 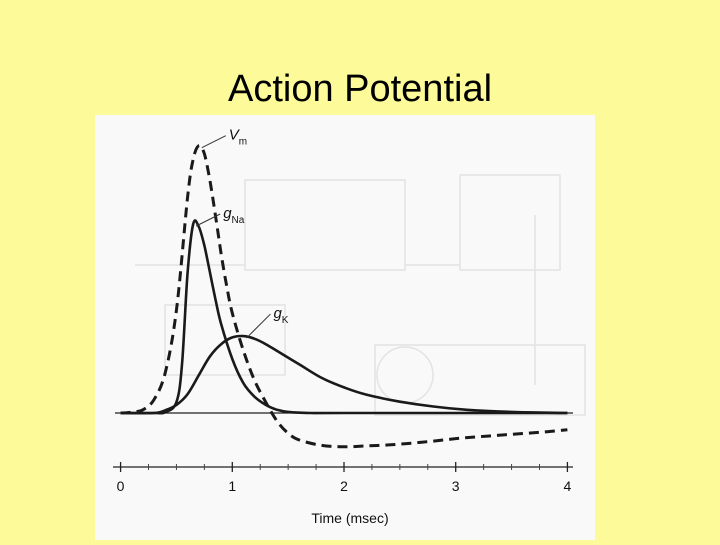 I want to click on vm-label: Vm, so click(x=238, y=137).